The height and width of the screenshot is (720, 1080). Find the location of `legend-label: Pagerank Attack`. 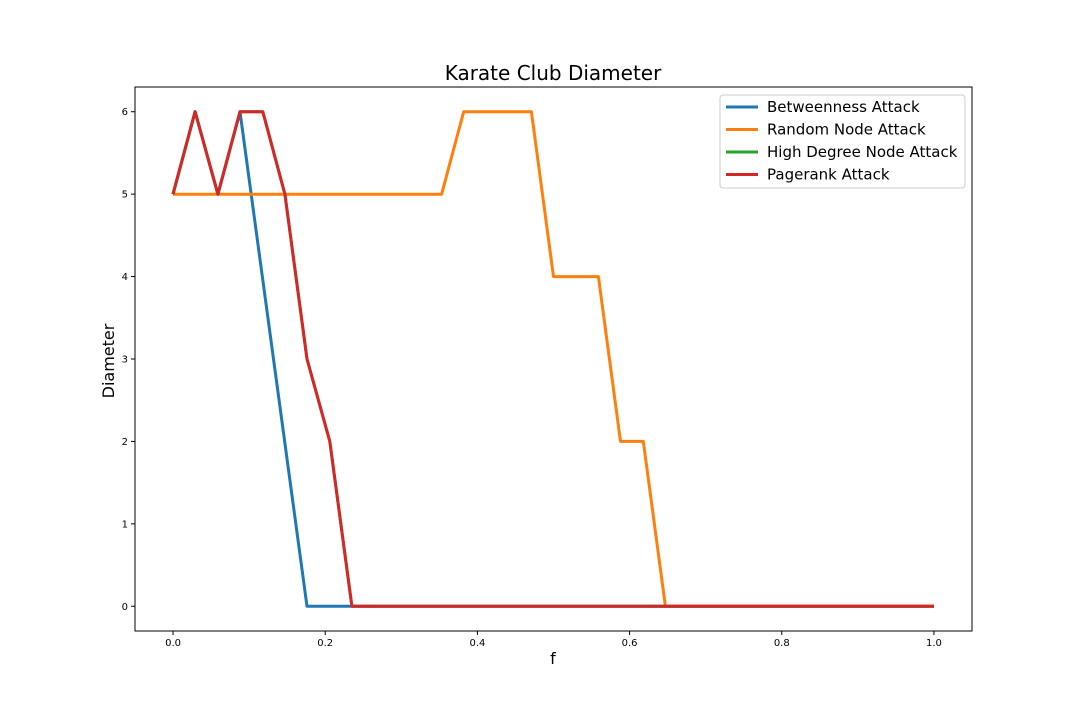

legend-label: Pagerank Attack is located at coordinates (828, 175).